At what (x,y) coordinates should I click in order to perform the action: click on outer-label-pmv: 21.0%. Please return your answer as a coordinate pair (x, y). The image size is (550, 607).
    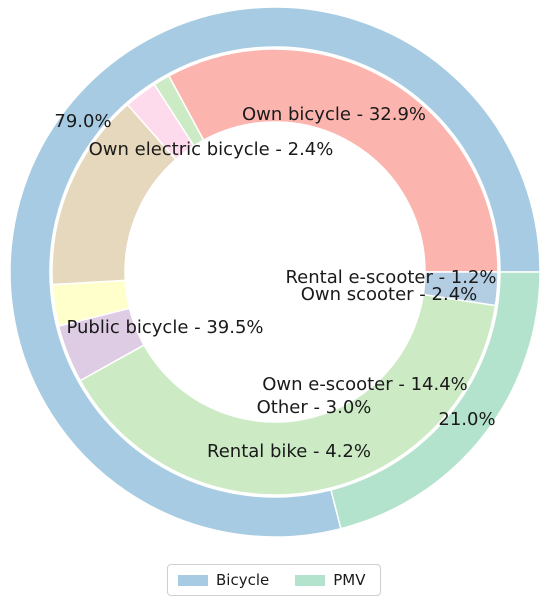
    Looking at the image, I should click on (466, 419).